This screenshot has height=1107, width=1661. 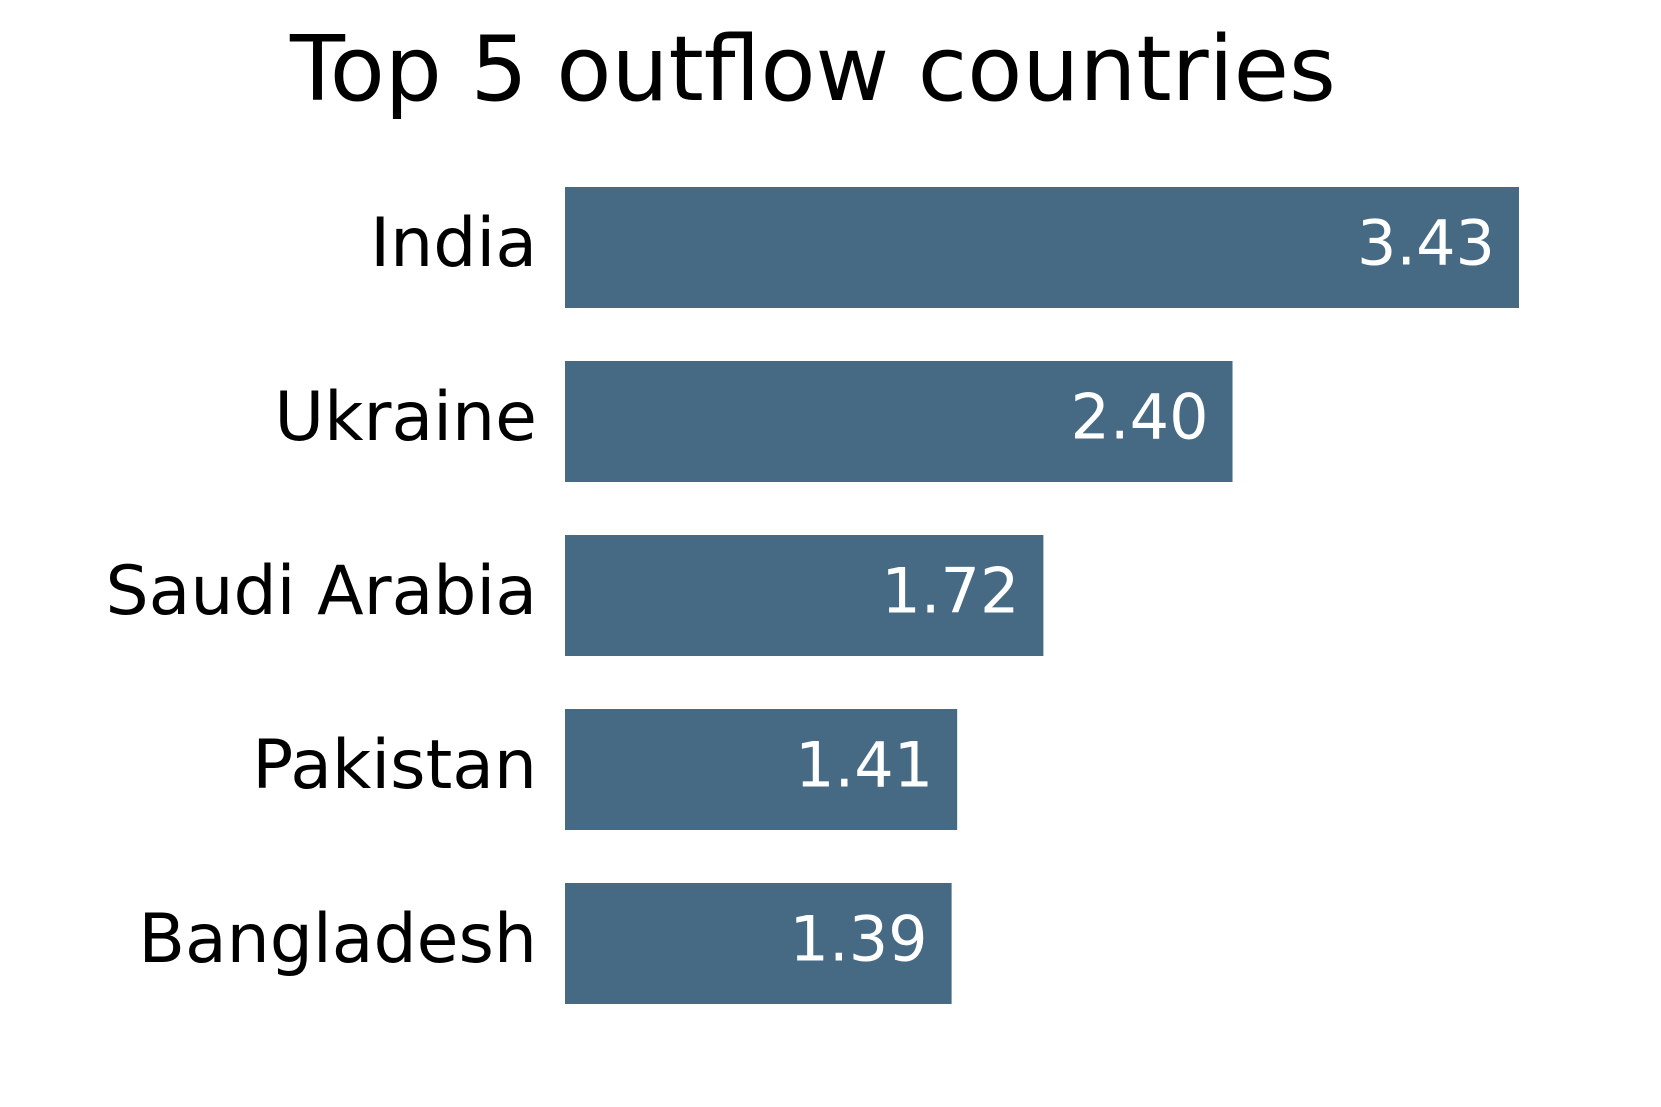 I want to click on category-label: Saudi Arabia, so click(x=321, y=591).